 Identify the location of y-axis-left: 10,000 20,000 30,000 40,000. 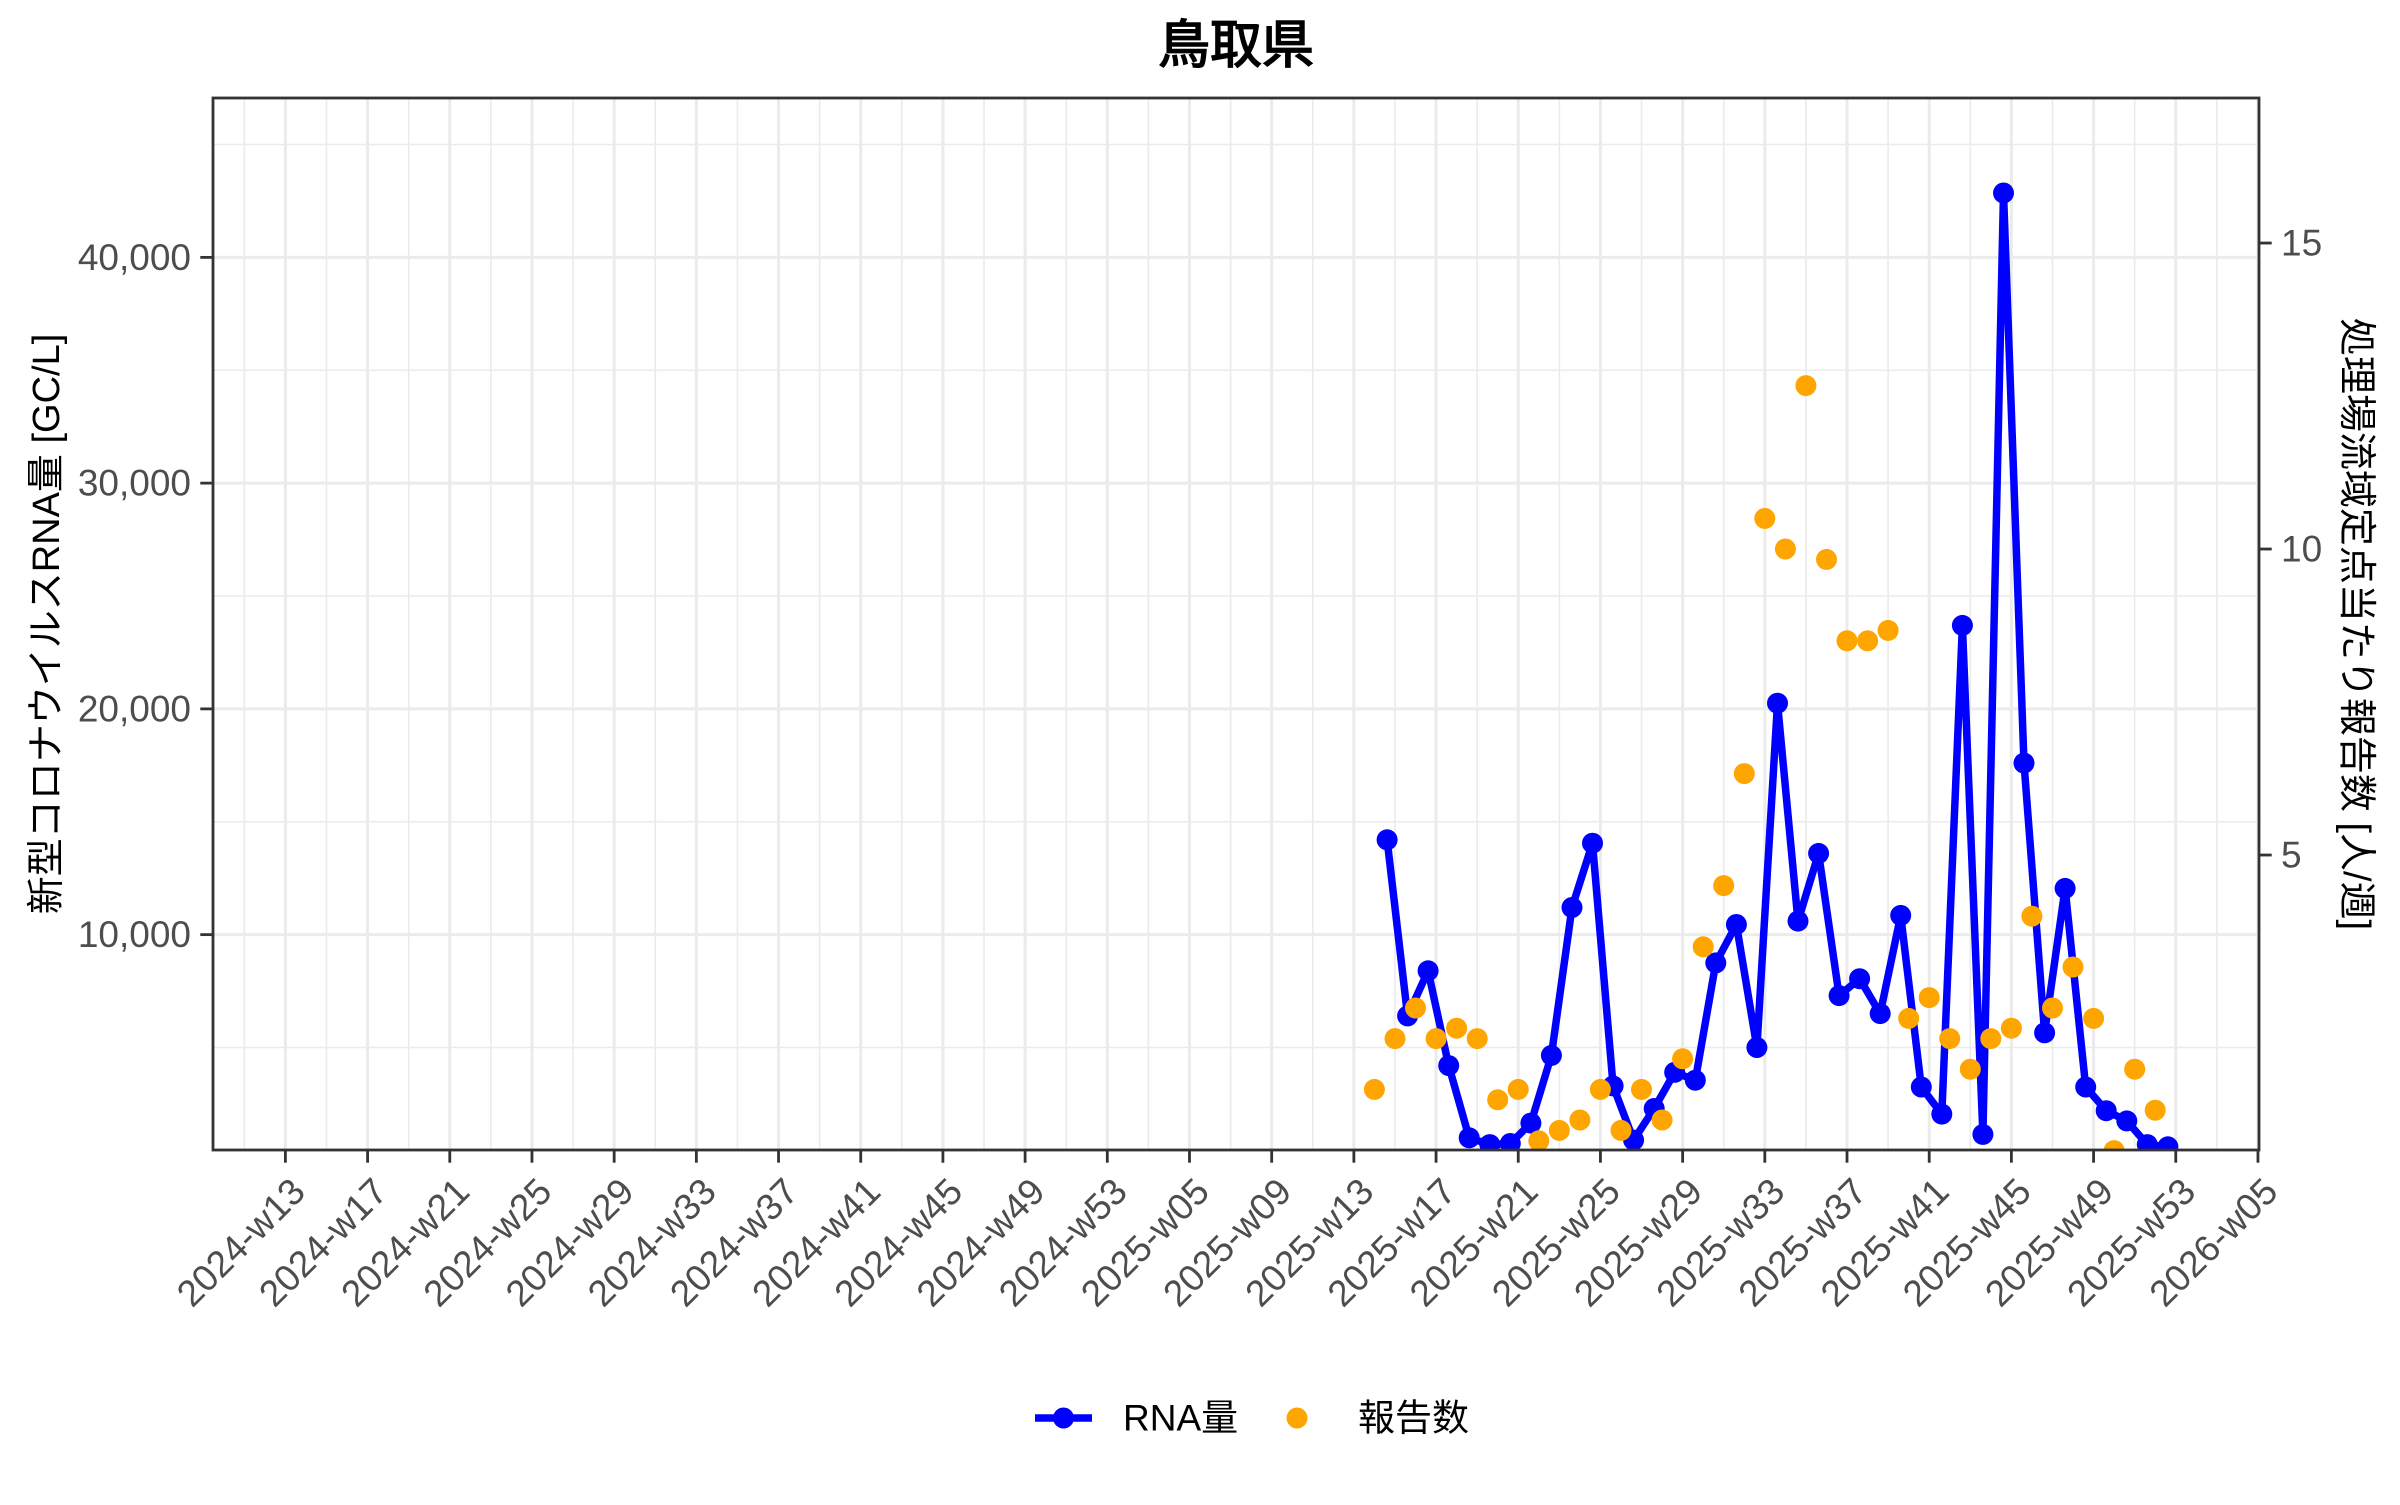
(145, 596).